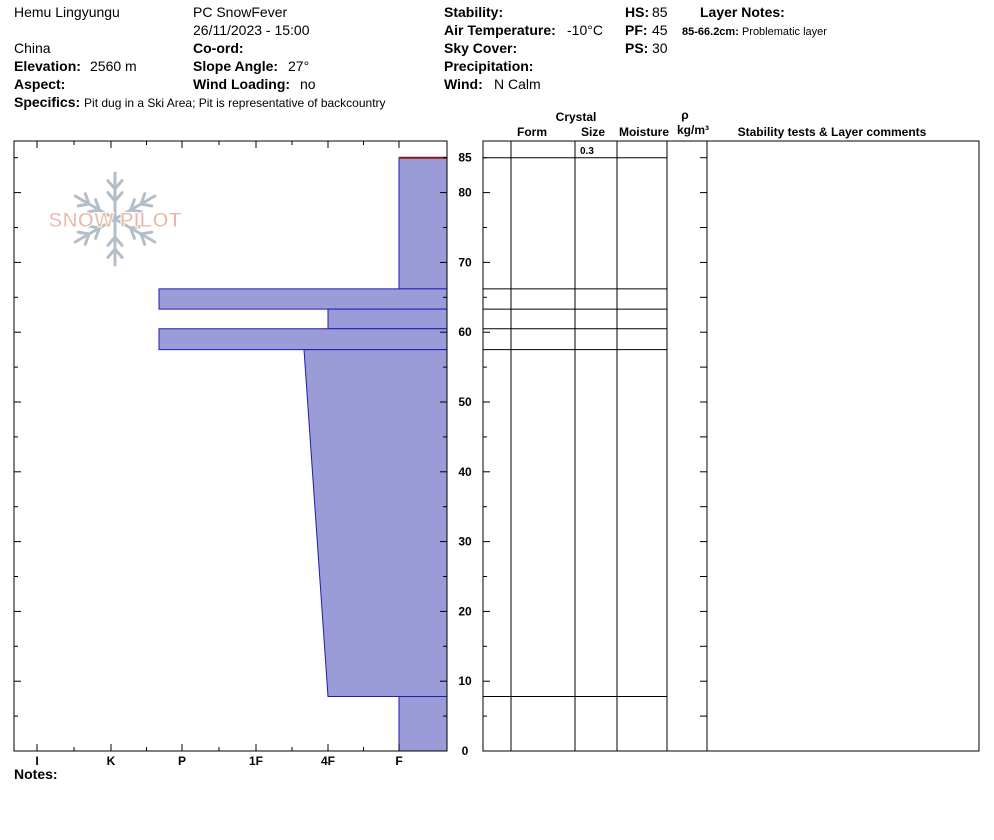 The width and height of the screenshot is (994, 840). I want to click on hardness-tick-label: 1F, so click(256, 761).